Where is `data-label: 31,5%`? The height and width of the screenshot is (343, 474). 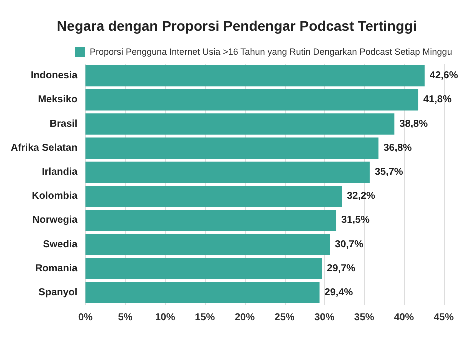
data-label: 31,5% is located at coordinates (356, 220).